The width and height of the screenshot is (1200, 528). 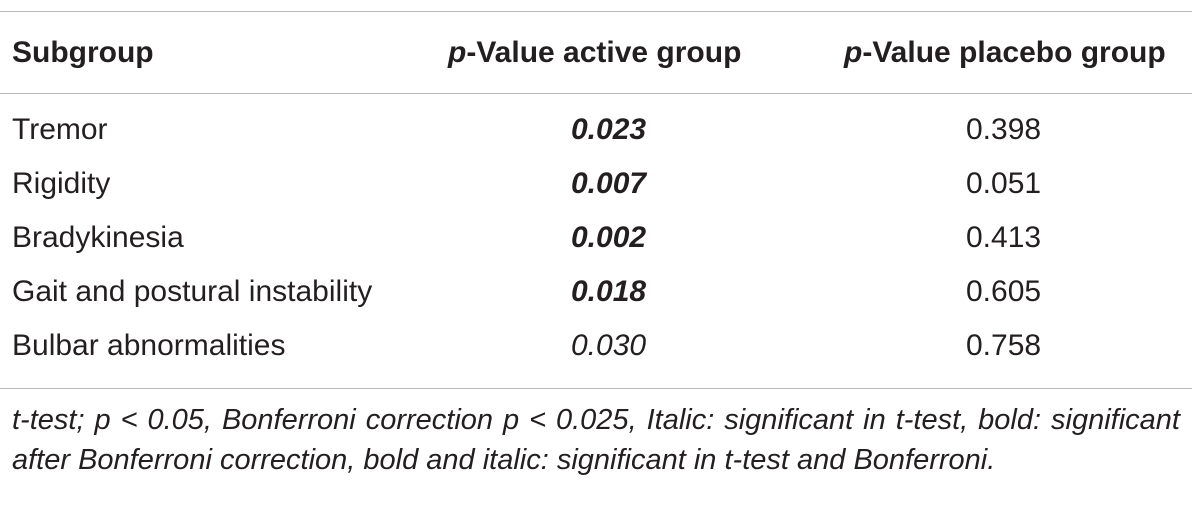 What do you see at coordinates (596, 11) in the screenshot?
I see `top-rule` at bounding box center [596, 11].